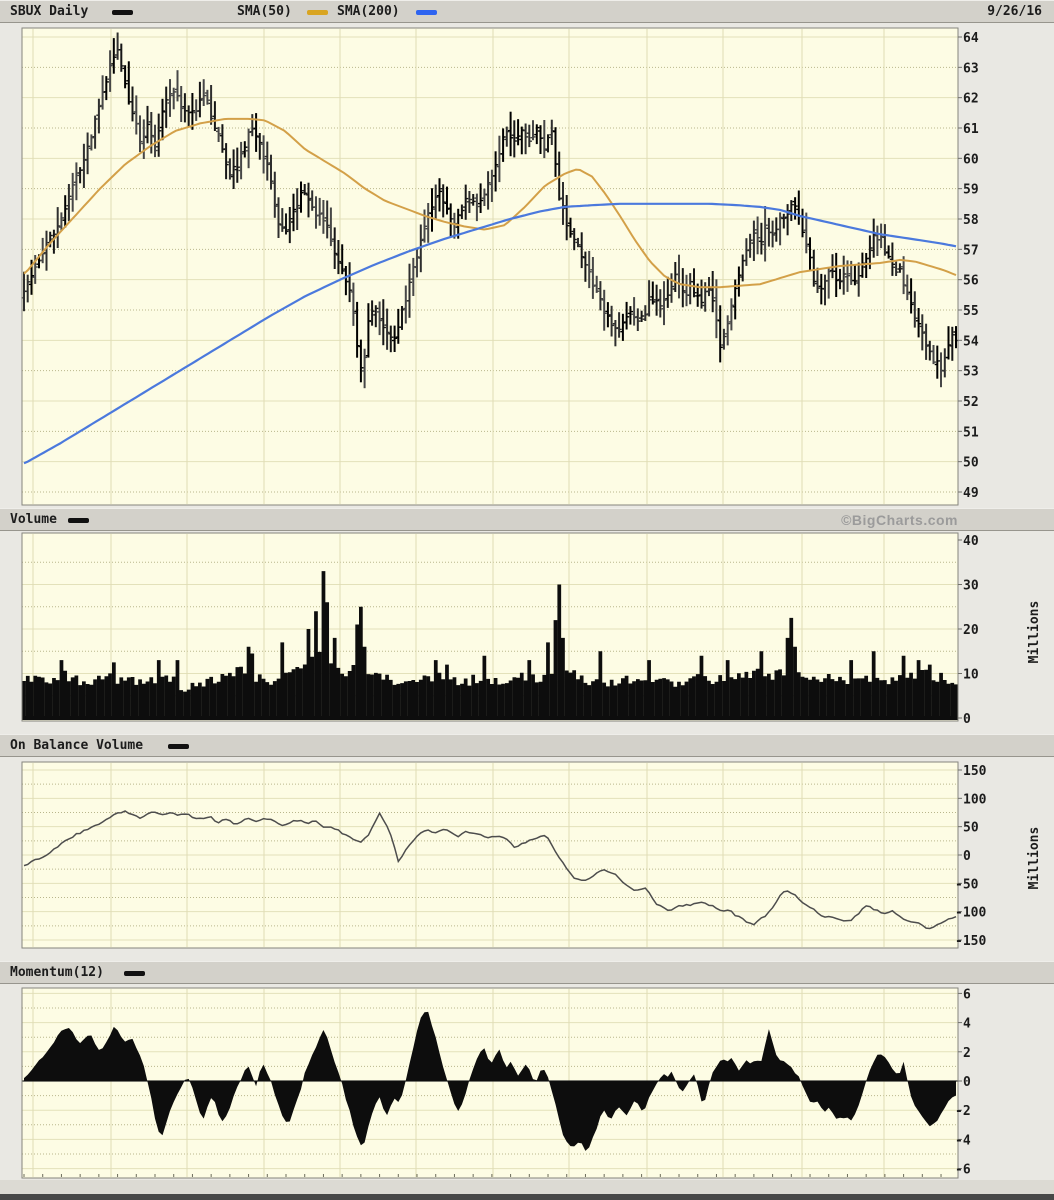 The width and height of the screenshot is (1054, 1200). Describe the element at coordinates (963, 1170) in the screenshot. I see `momentum-tick--6: -6` at that location.